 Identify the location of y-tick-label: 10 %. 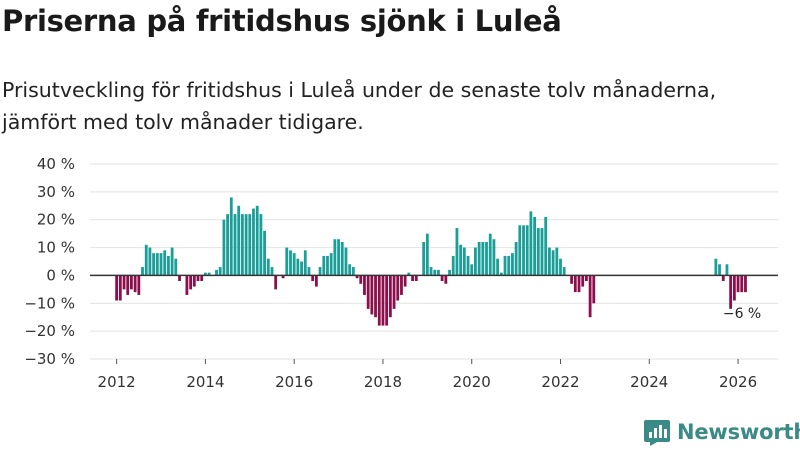
(56, 248).